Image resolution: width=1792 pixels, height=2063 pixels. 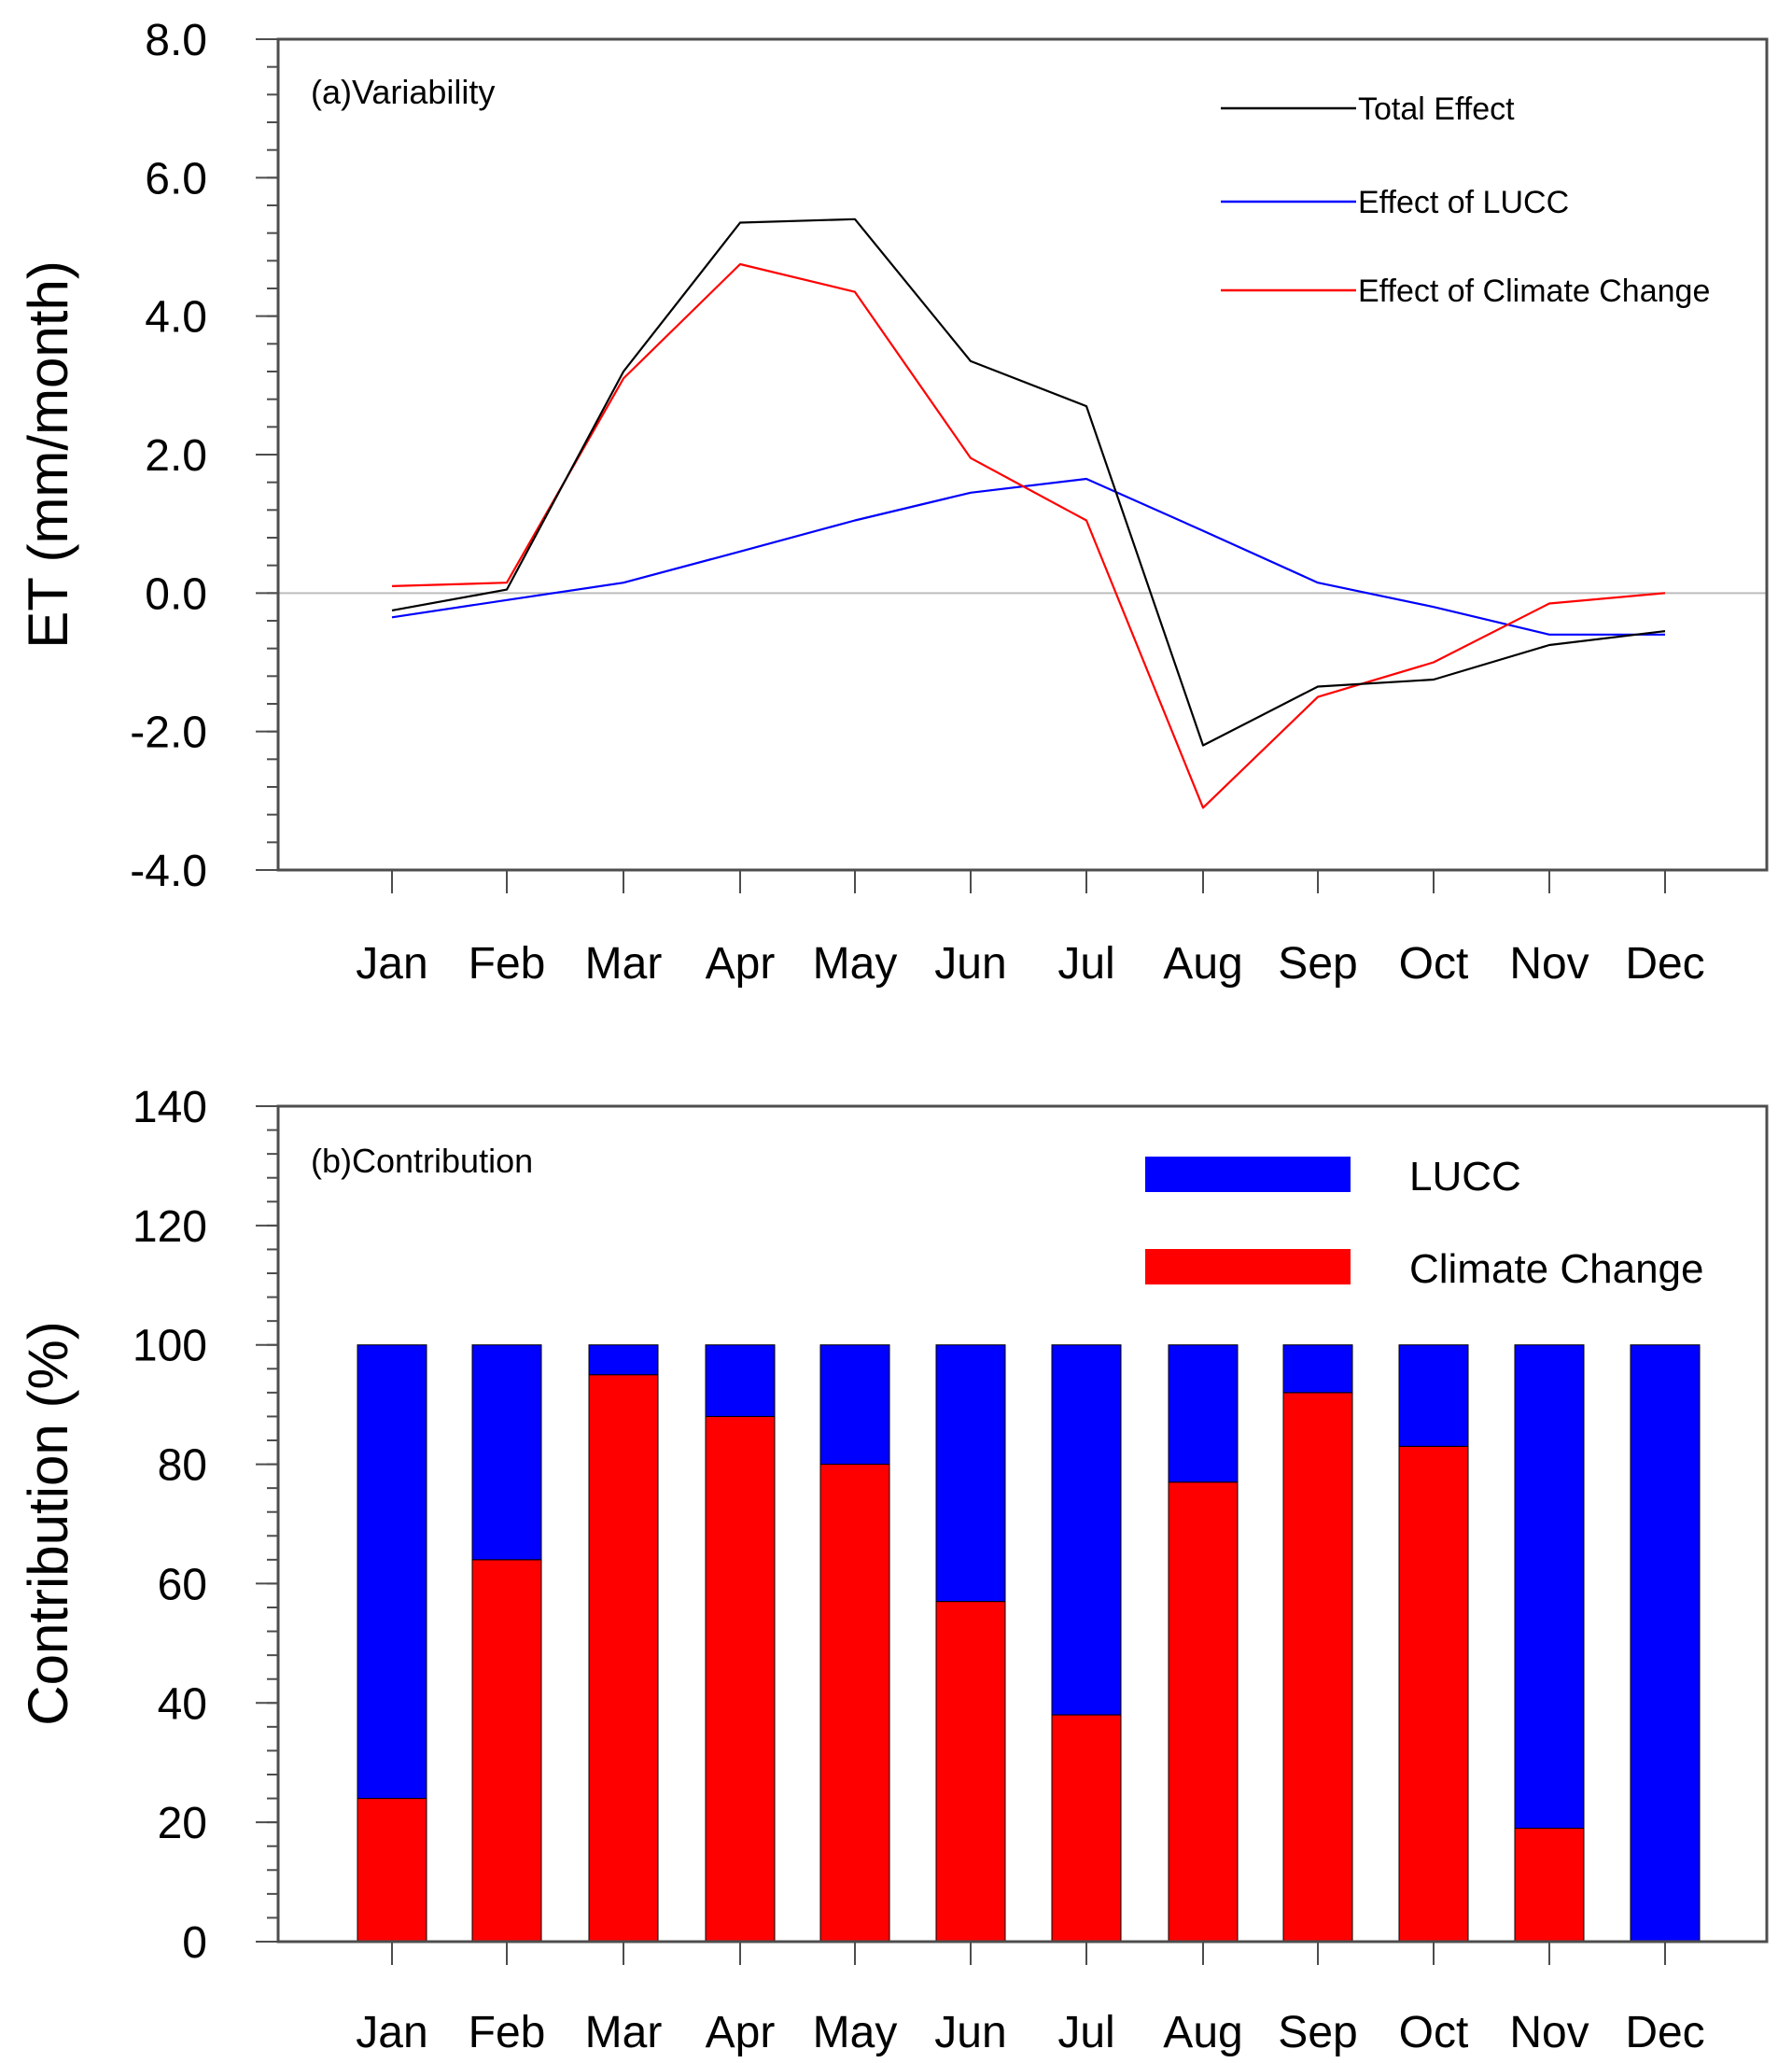 What do you see at coordinates (170, 1346) in the screenshot?
I see `y-tick-label: 100` at bounding box center [170, 1346].